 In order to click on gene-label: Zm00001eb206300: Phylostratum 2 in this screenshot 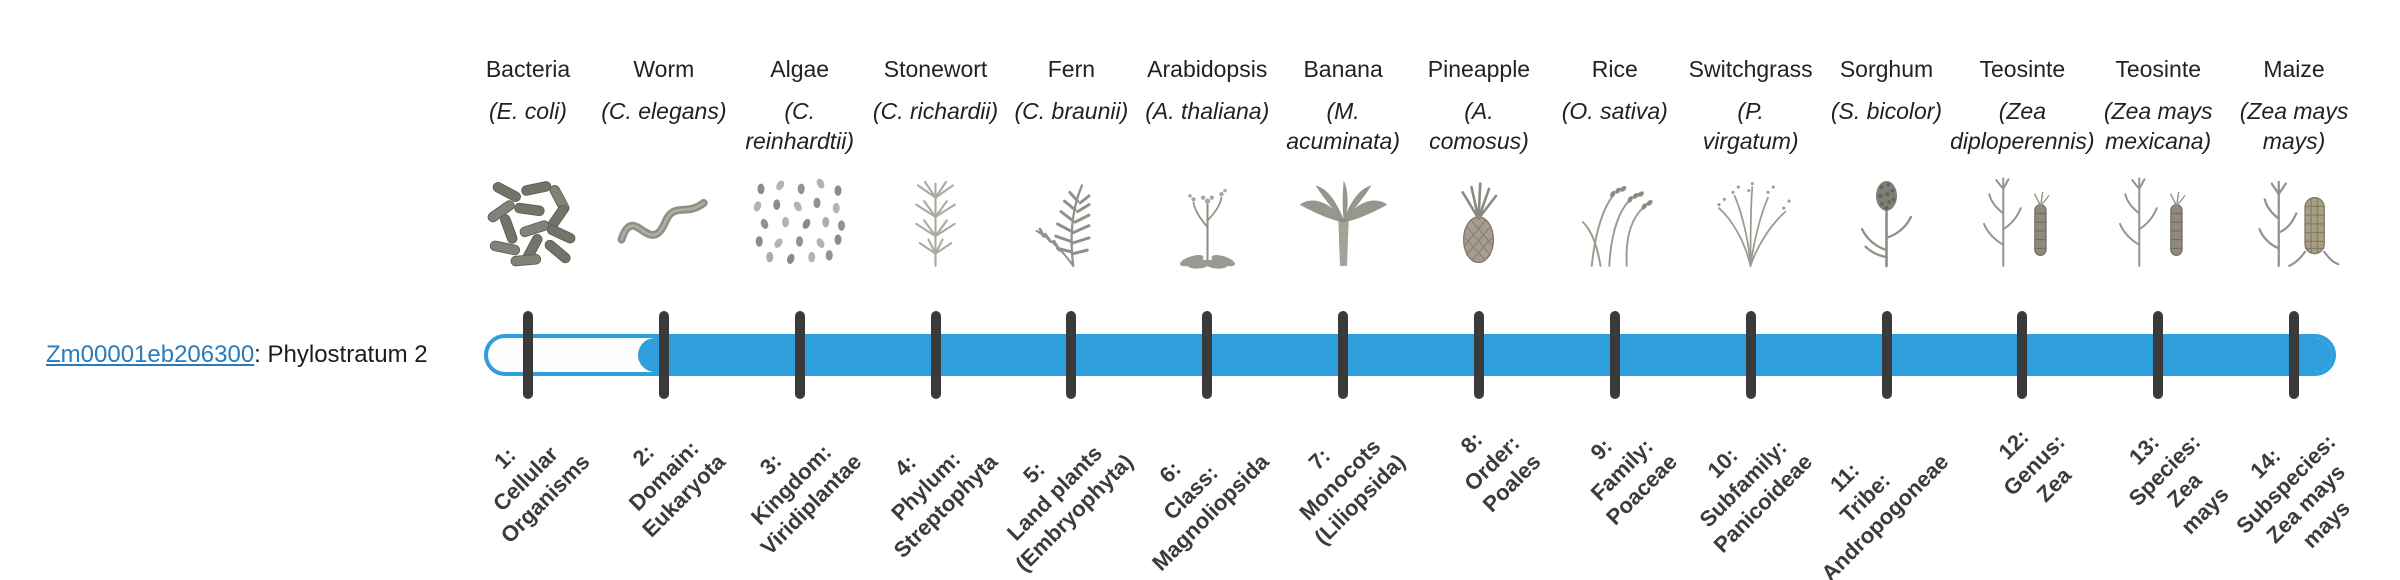, I will do `click(237, 355)`.